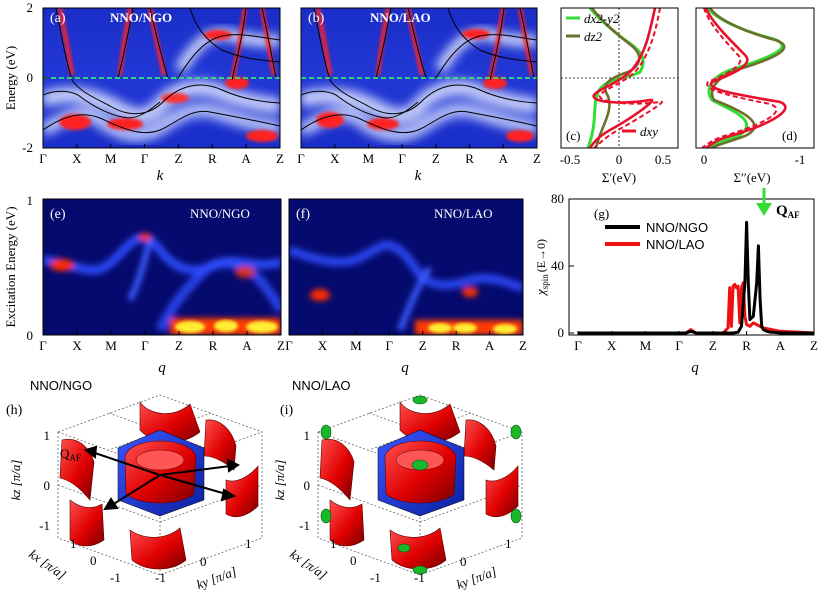  What do you see at coordinates (213, 345) in the screenshot?
I see `panel-e-xtick-5: R` at bounding box center [213, 345].